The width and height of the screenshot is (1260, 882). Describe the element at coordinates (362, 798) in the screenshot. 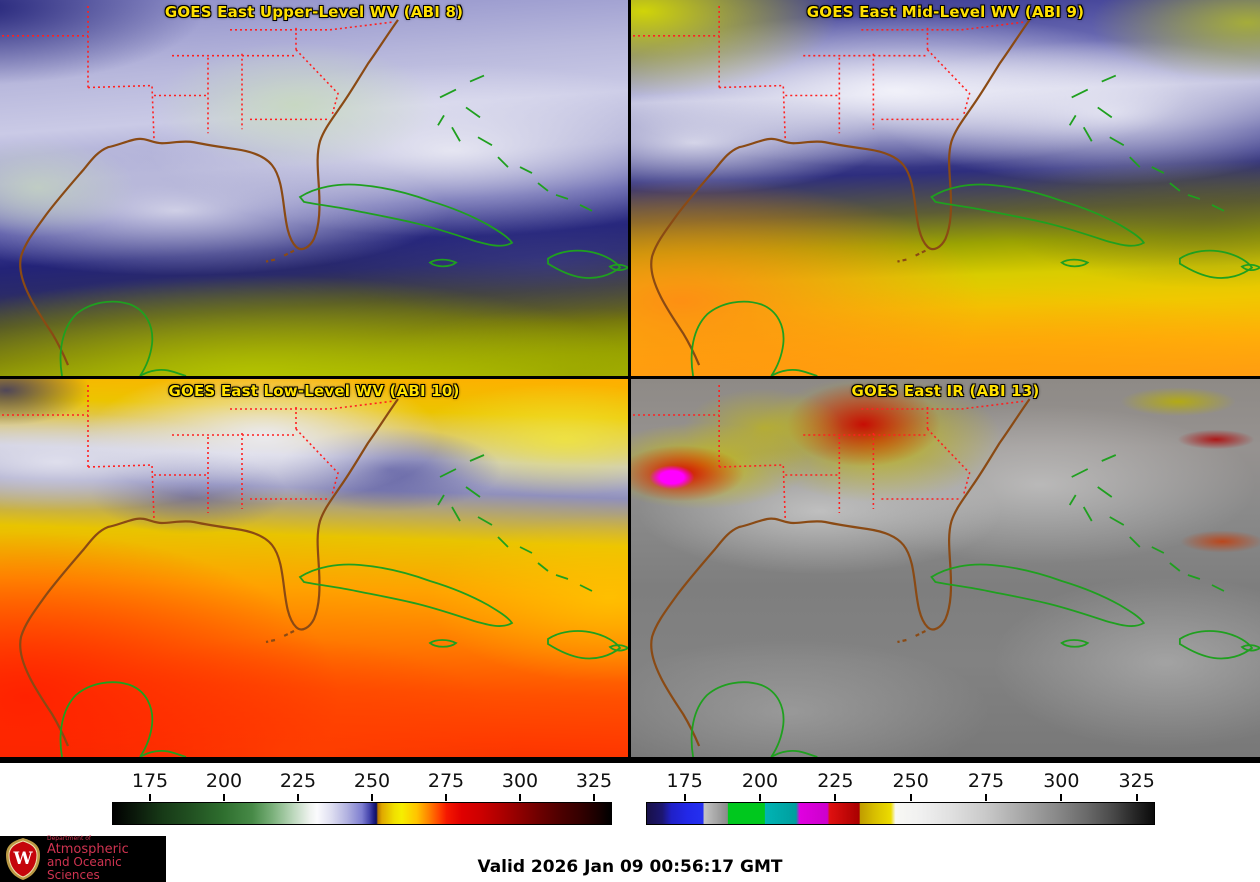

I see `wv-colorbar-group: 175 200 225 250 275 300 325` at that location.